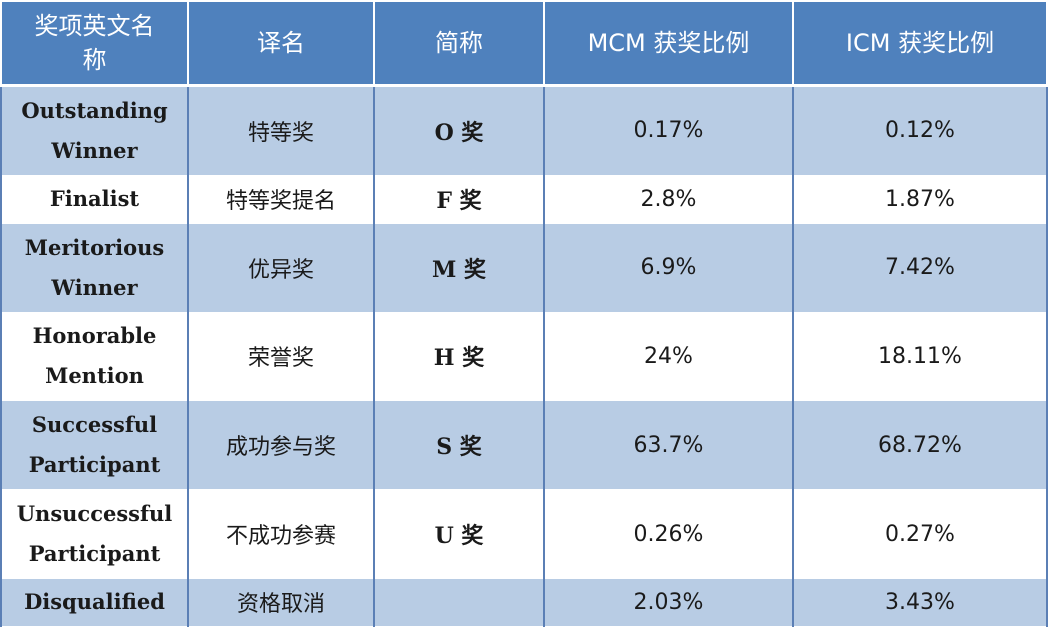 This screenshot has height=631, width=1050. Describe the element at coordinates (94, 534) in the screenshot. I see `cell-english: Unsuccessful Participant` at that location.